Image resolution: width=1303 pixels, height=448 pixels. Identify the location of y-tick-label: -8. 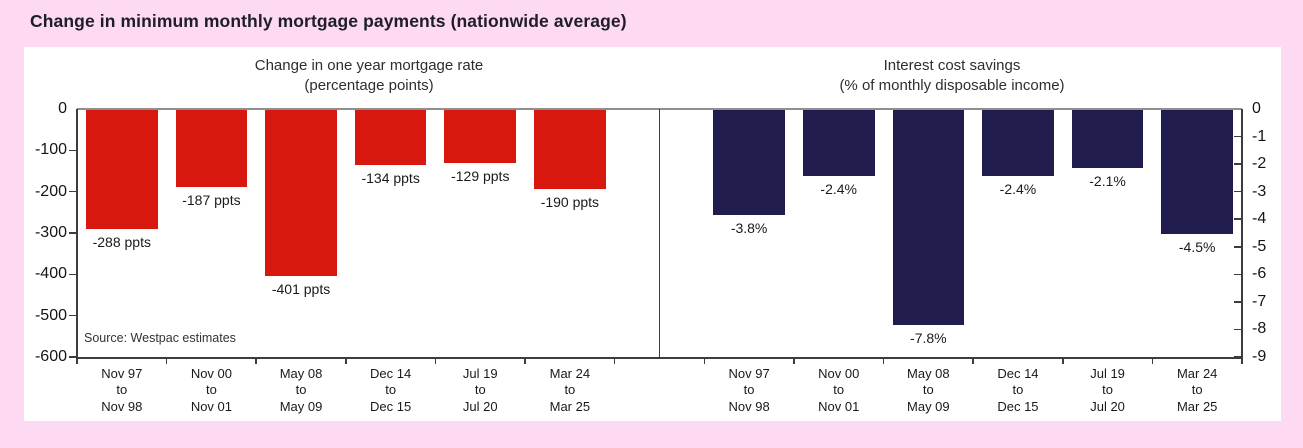
(1259, 329).